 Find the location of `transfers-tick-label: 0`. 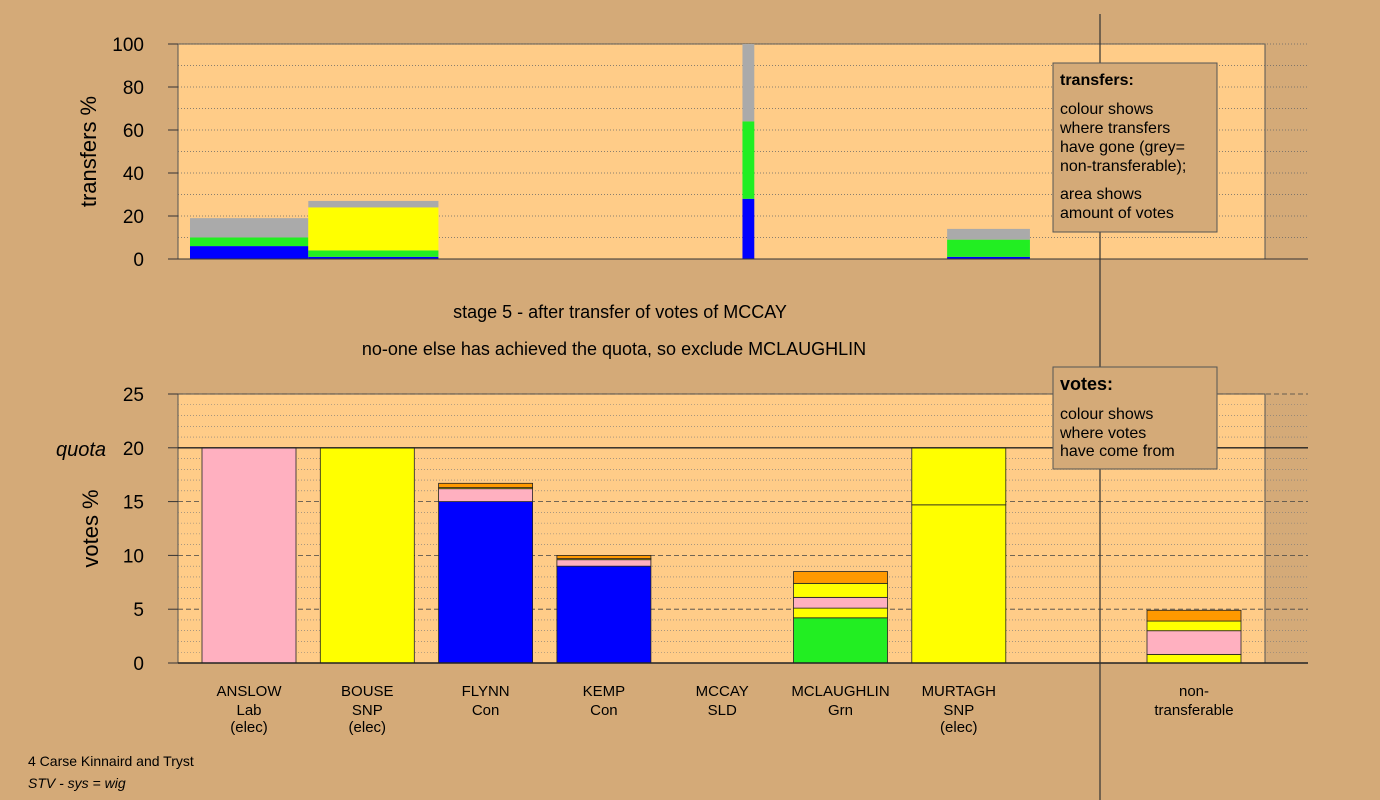

transfers-tick-label: 0 is located at coordinates (138, 260).